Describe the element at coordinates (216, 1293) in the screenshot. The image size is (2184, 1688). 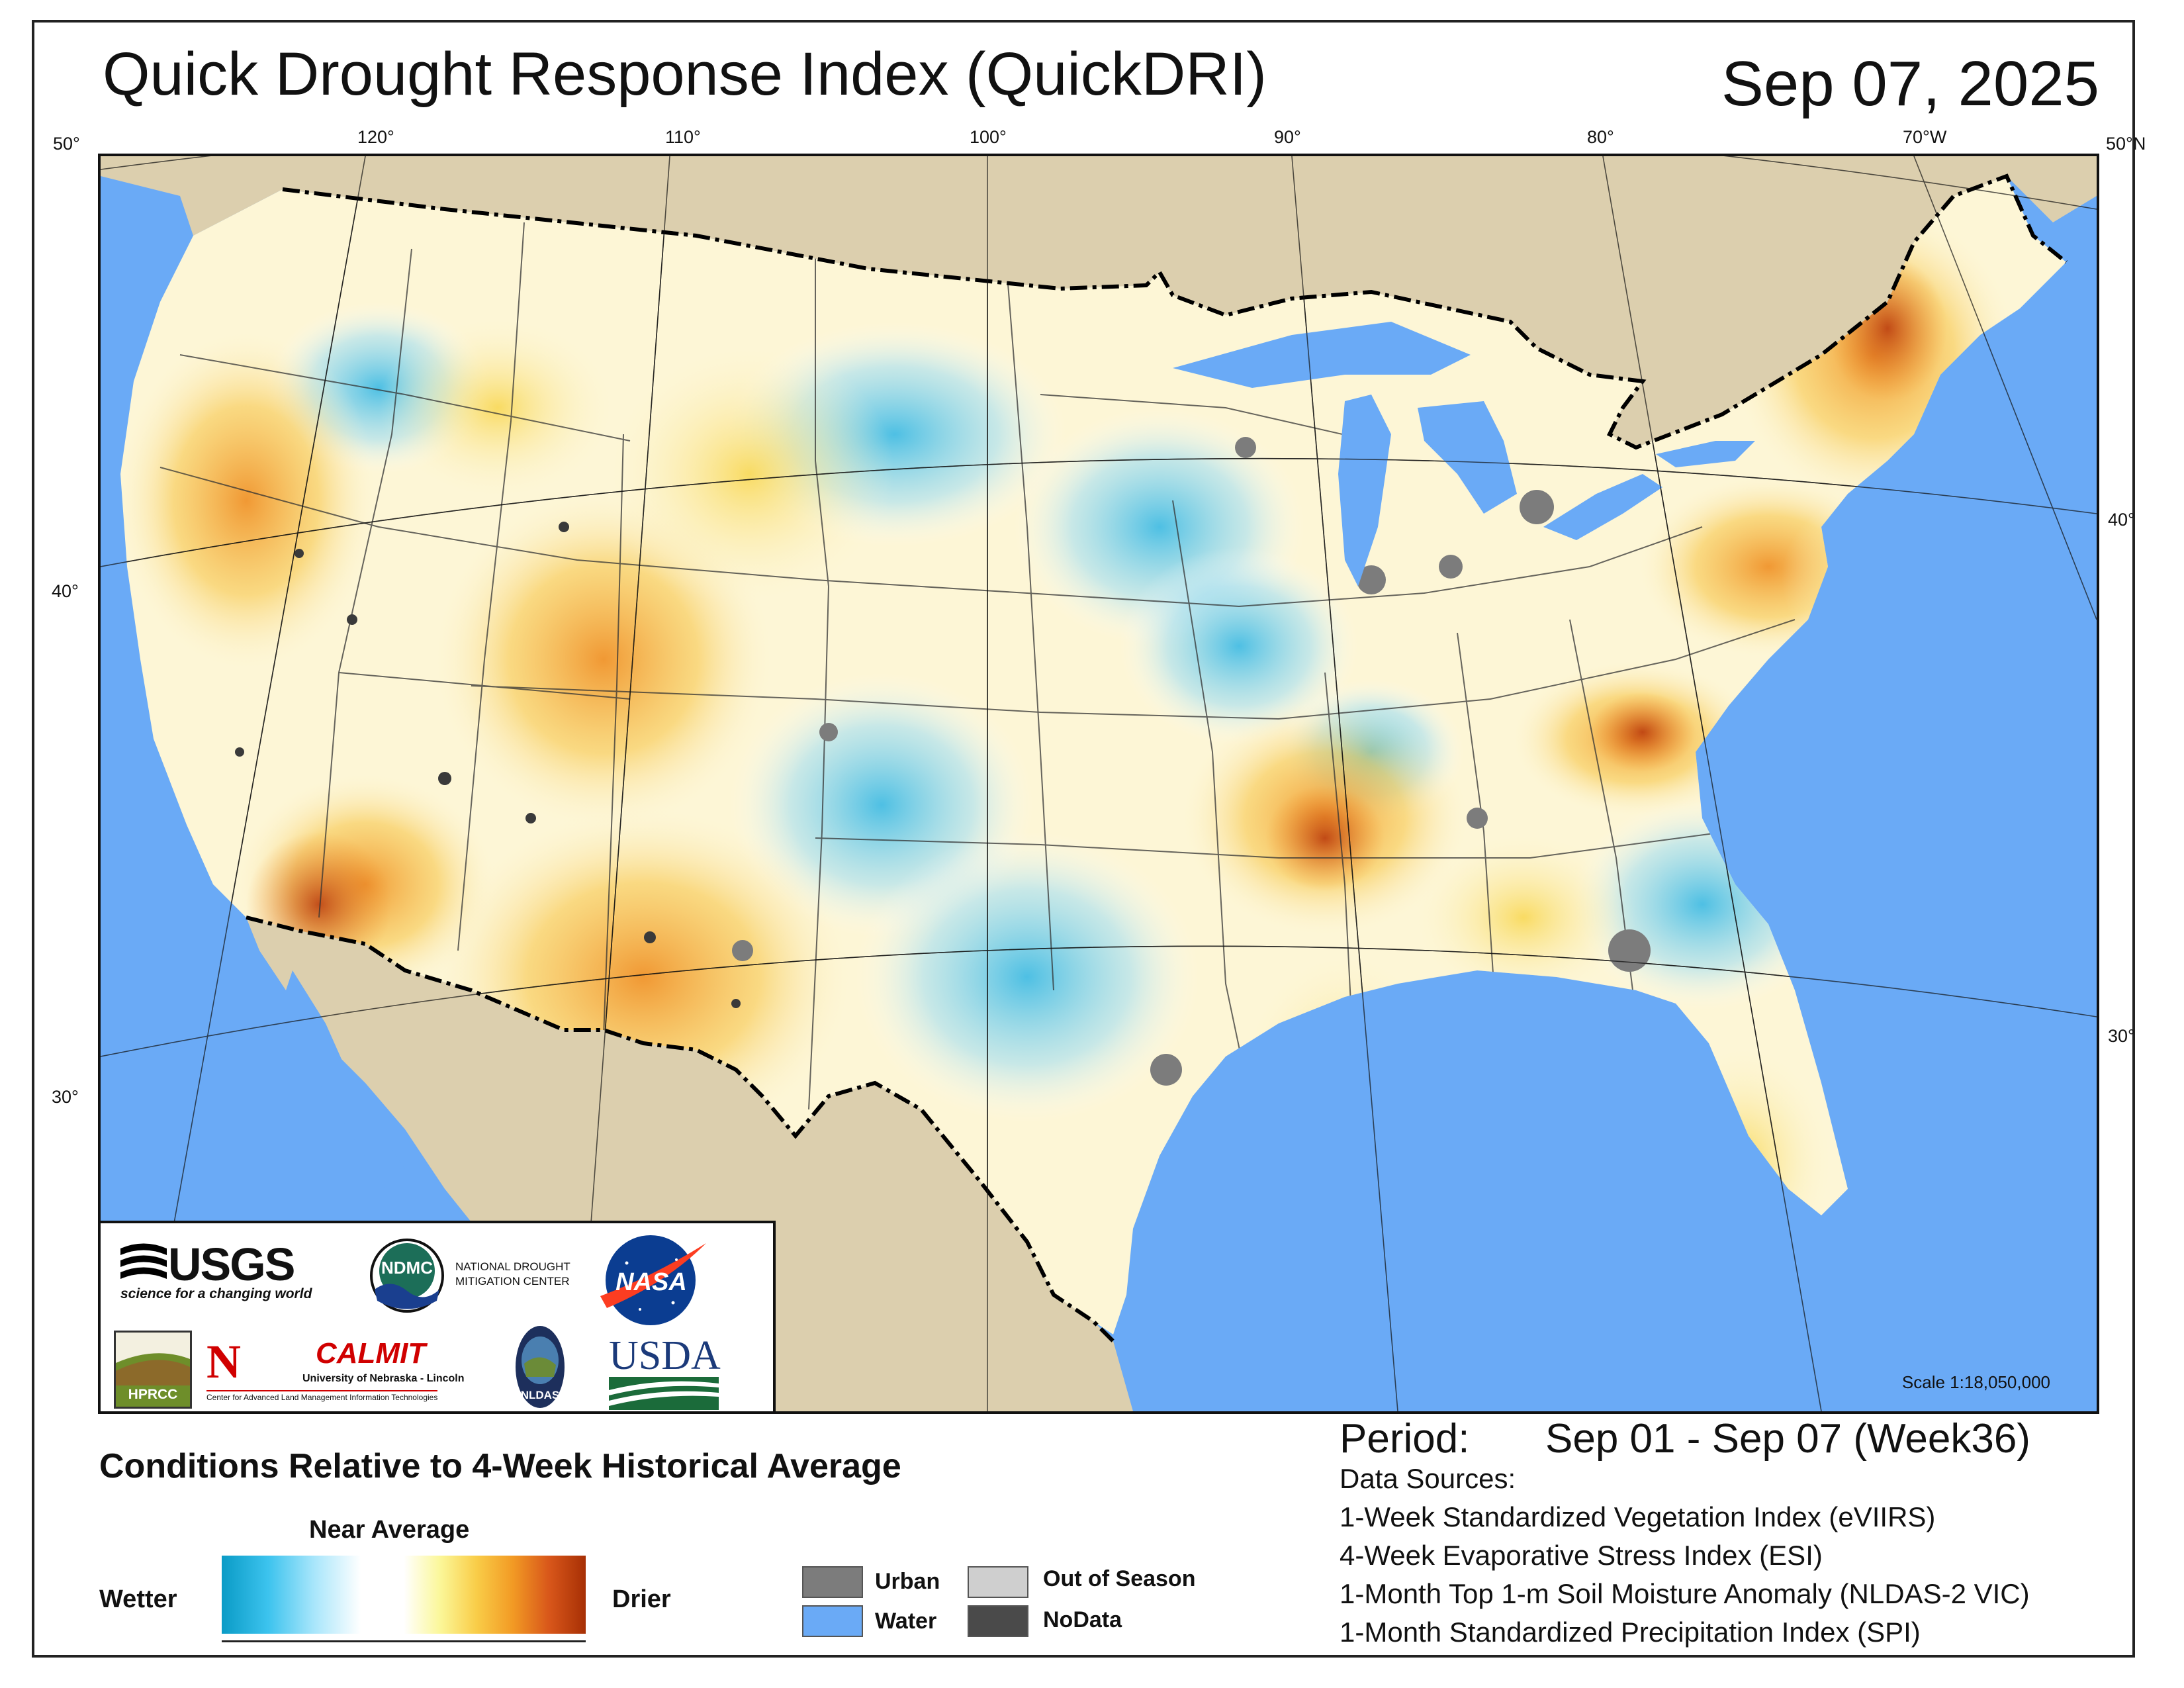
I see `usgs-tagline: science for a changing world` at that location.